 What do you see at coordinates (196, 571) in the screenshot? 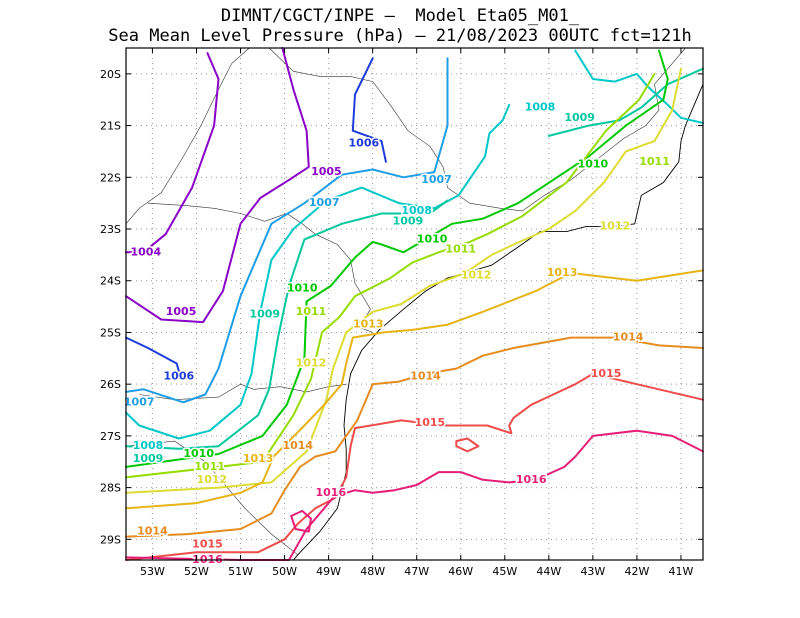
I see `x-tick-label: 52W` at bounding box center [196, 571].